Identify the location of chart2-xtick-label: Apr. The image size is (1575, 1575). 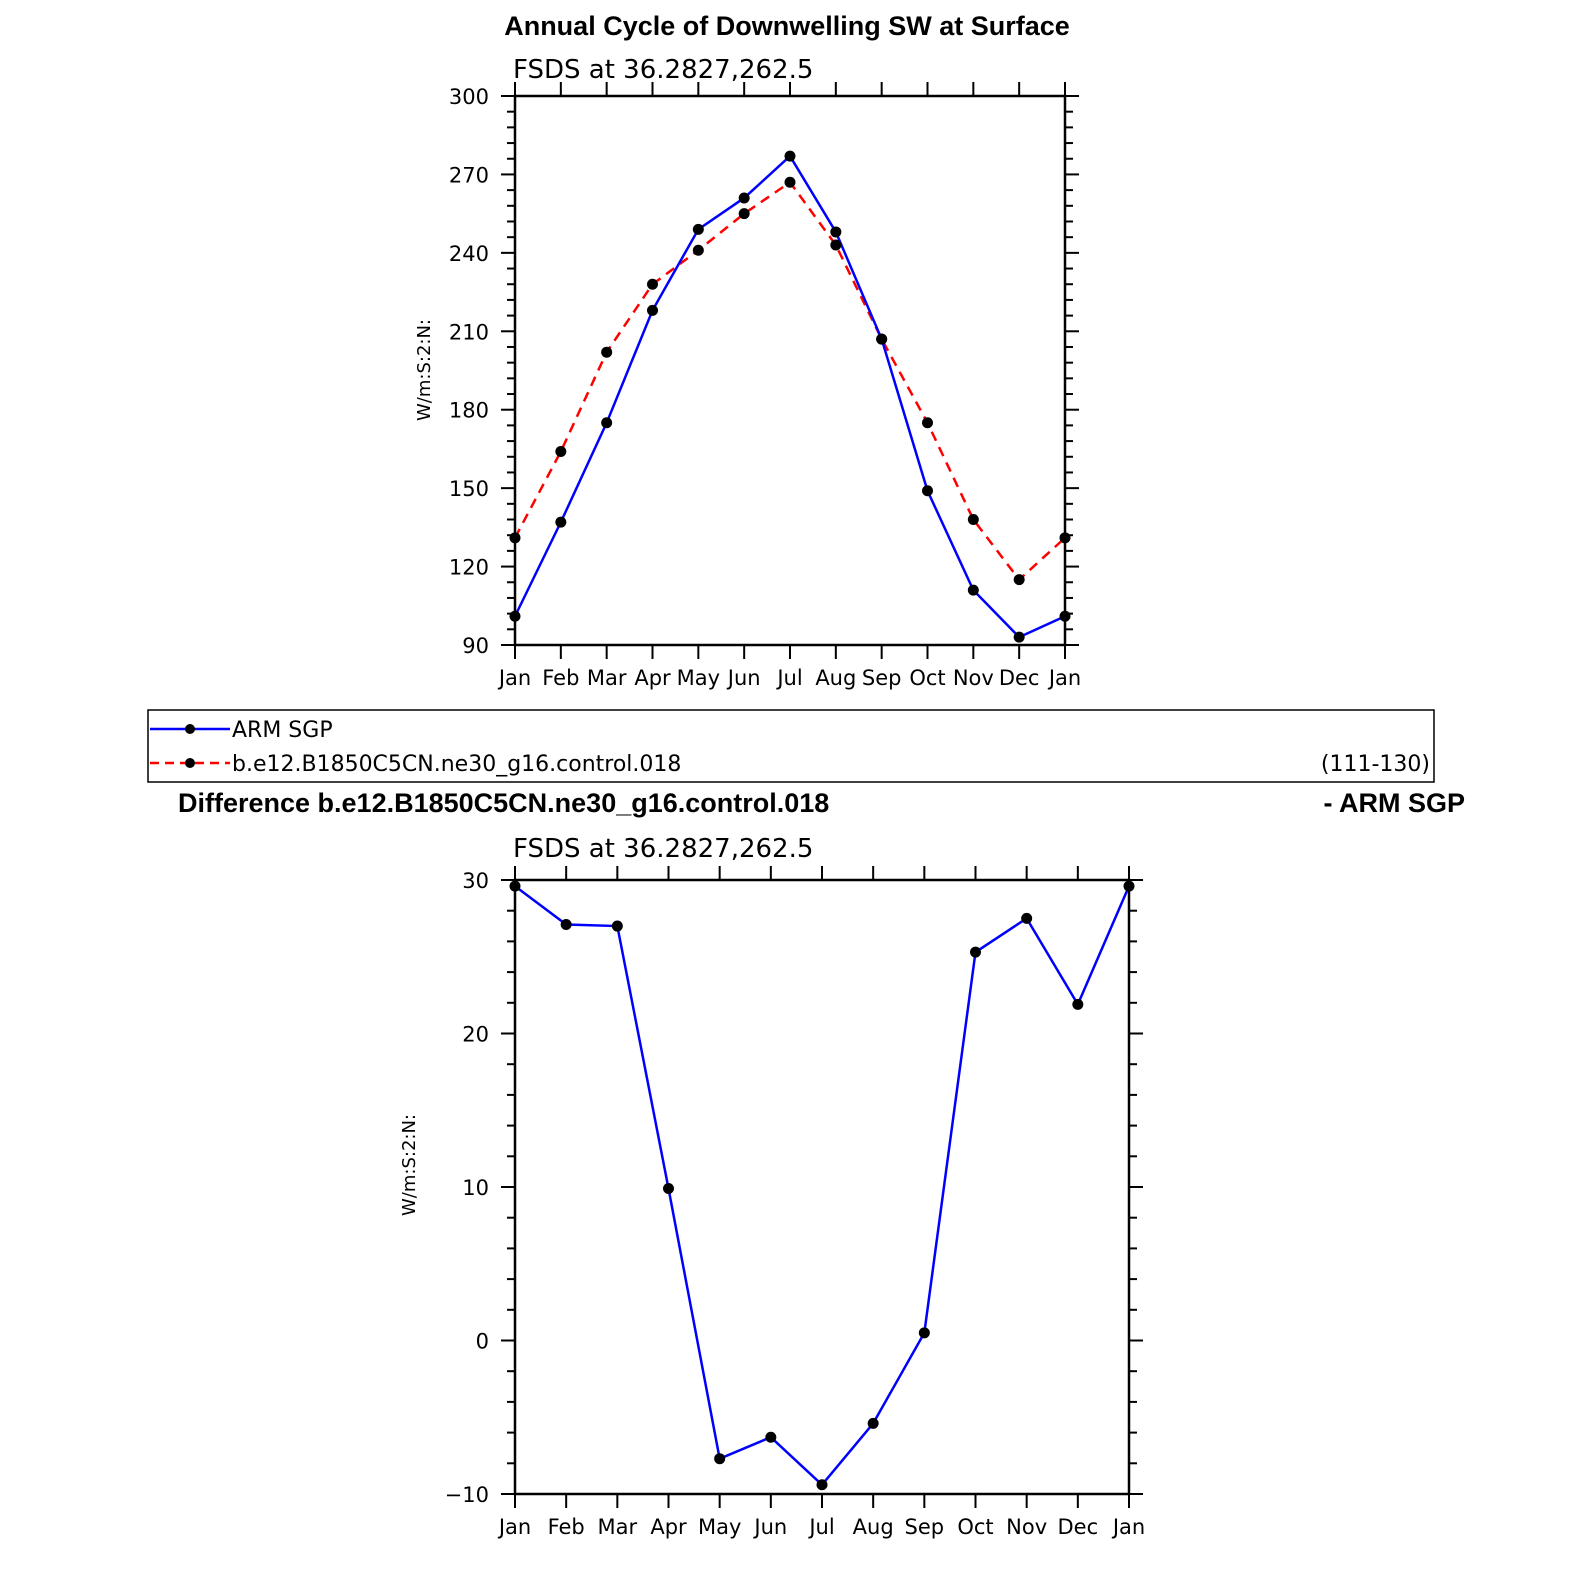
(668, 1527).